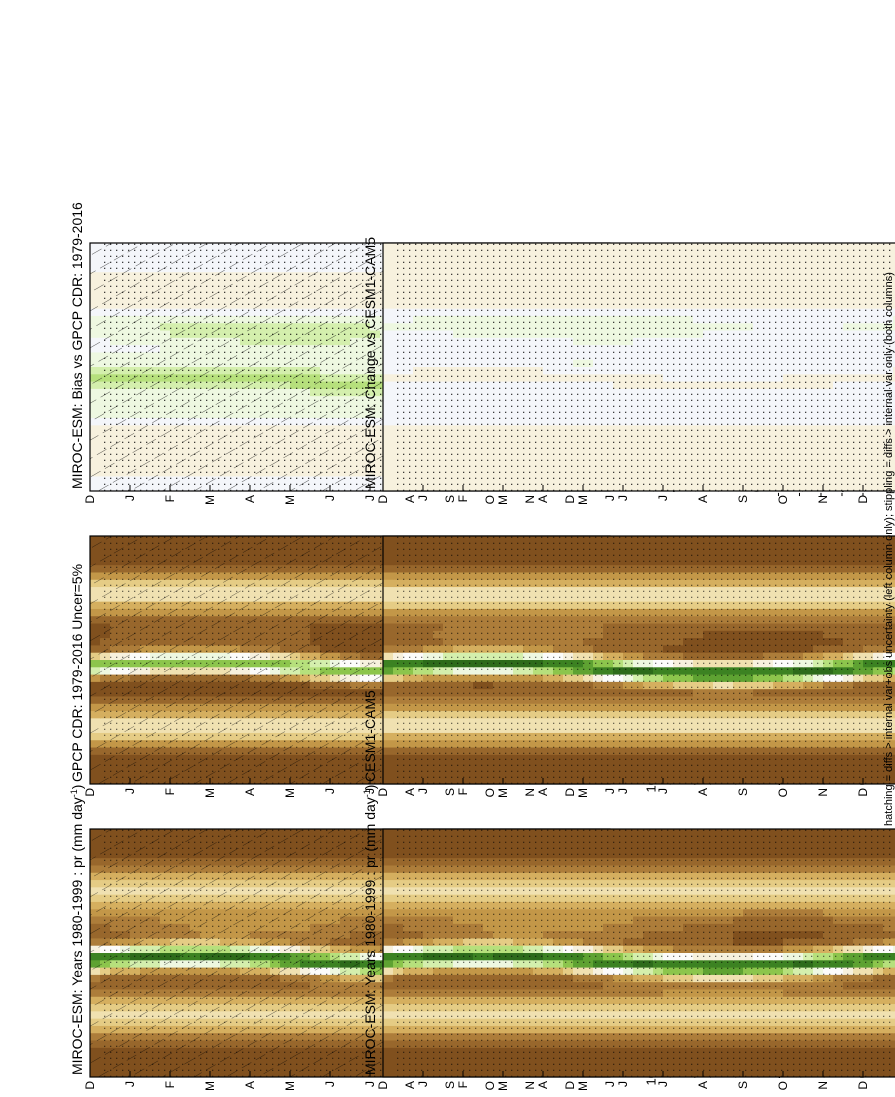 This screenshot has height=1097, width=895. Describe the element at coordinates (643, 953) in the screenshot. I see `stippling-overlay` at that location.